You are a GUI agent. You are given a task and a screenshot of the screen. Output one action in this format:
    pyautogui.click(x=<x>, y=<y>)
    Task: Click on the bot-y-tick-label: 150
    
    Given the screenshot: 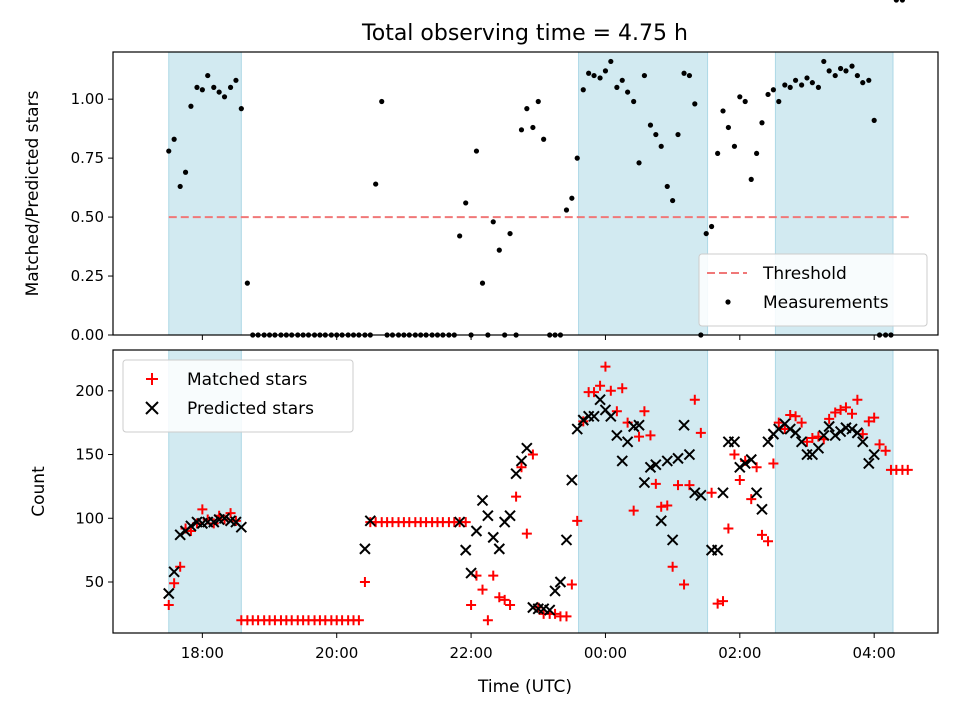 What is the action you would take?
    pyautogui.click(x=89, y=455)
    